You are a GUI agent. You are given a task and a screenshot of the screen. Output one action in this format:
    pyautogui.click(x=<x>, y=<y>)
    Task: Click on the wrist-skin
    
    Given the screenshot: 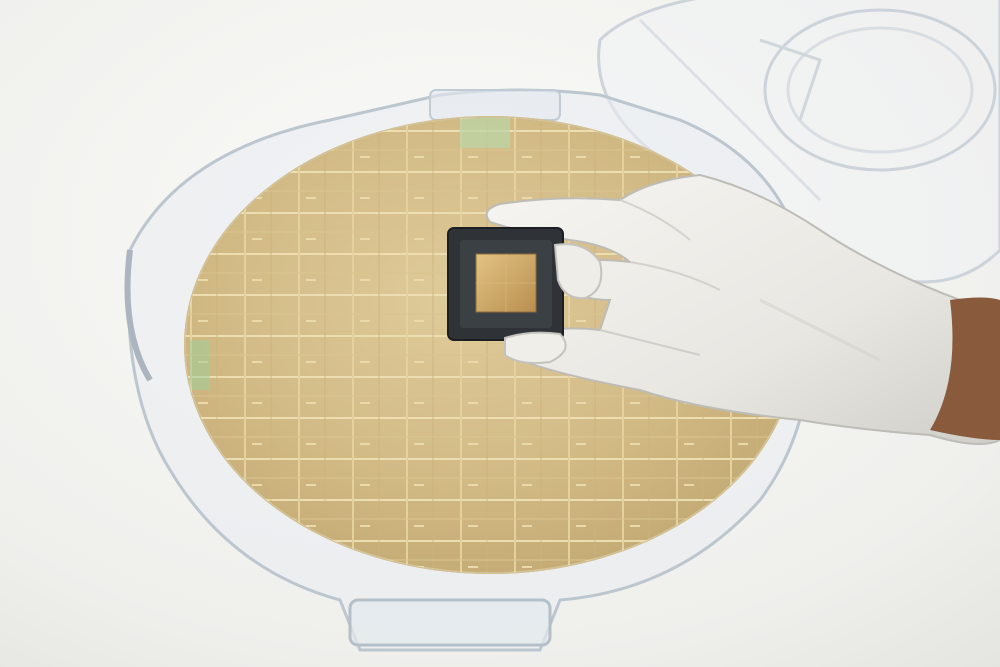 What is the action you would take?
    pyautogui.click(x=965, y=368)
    